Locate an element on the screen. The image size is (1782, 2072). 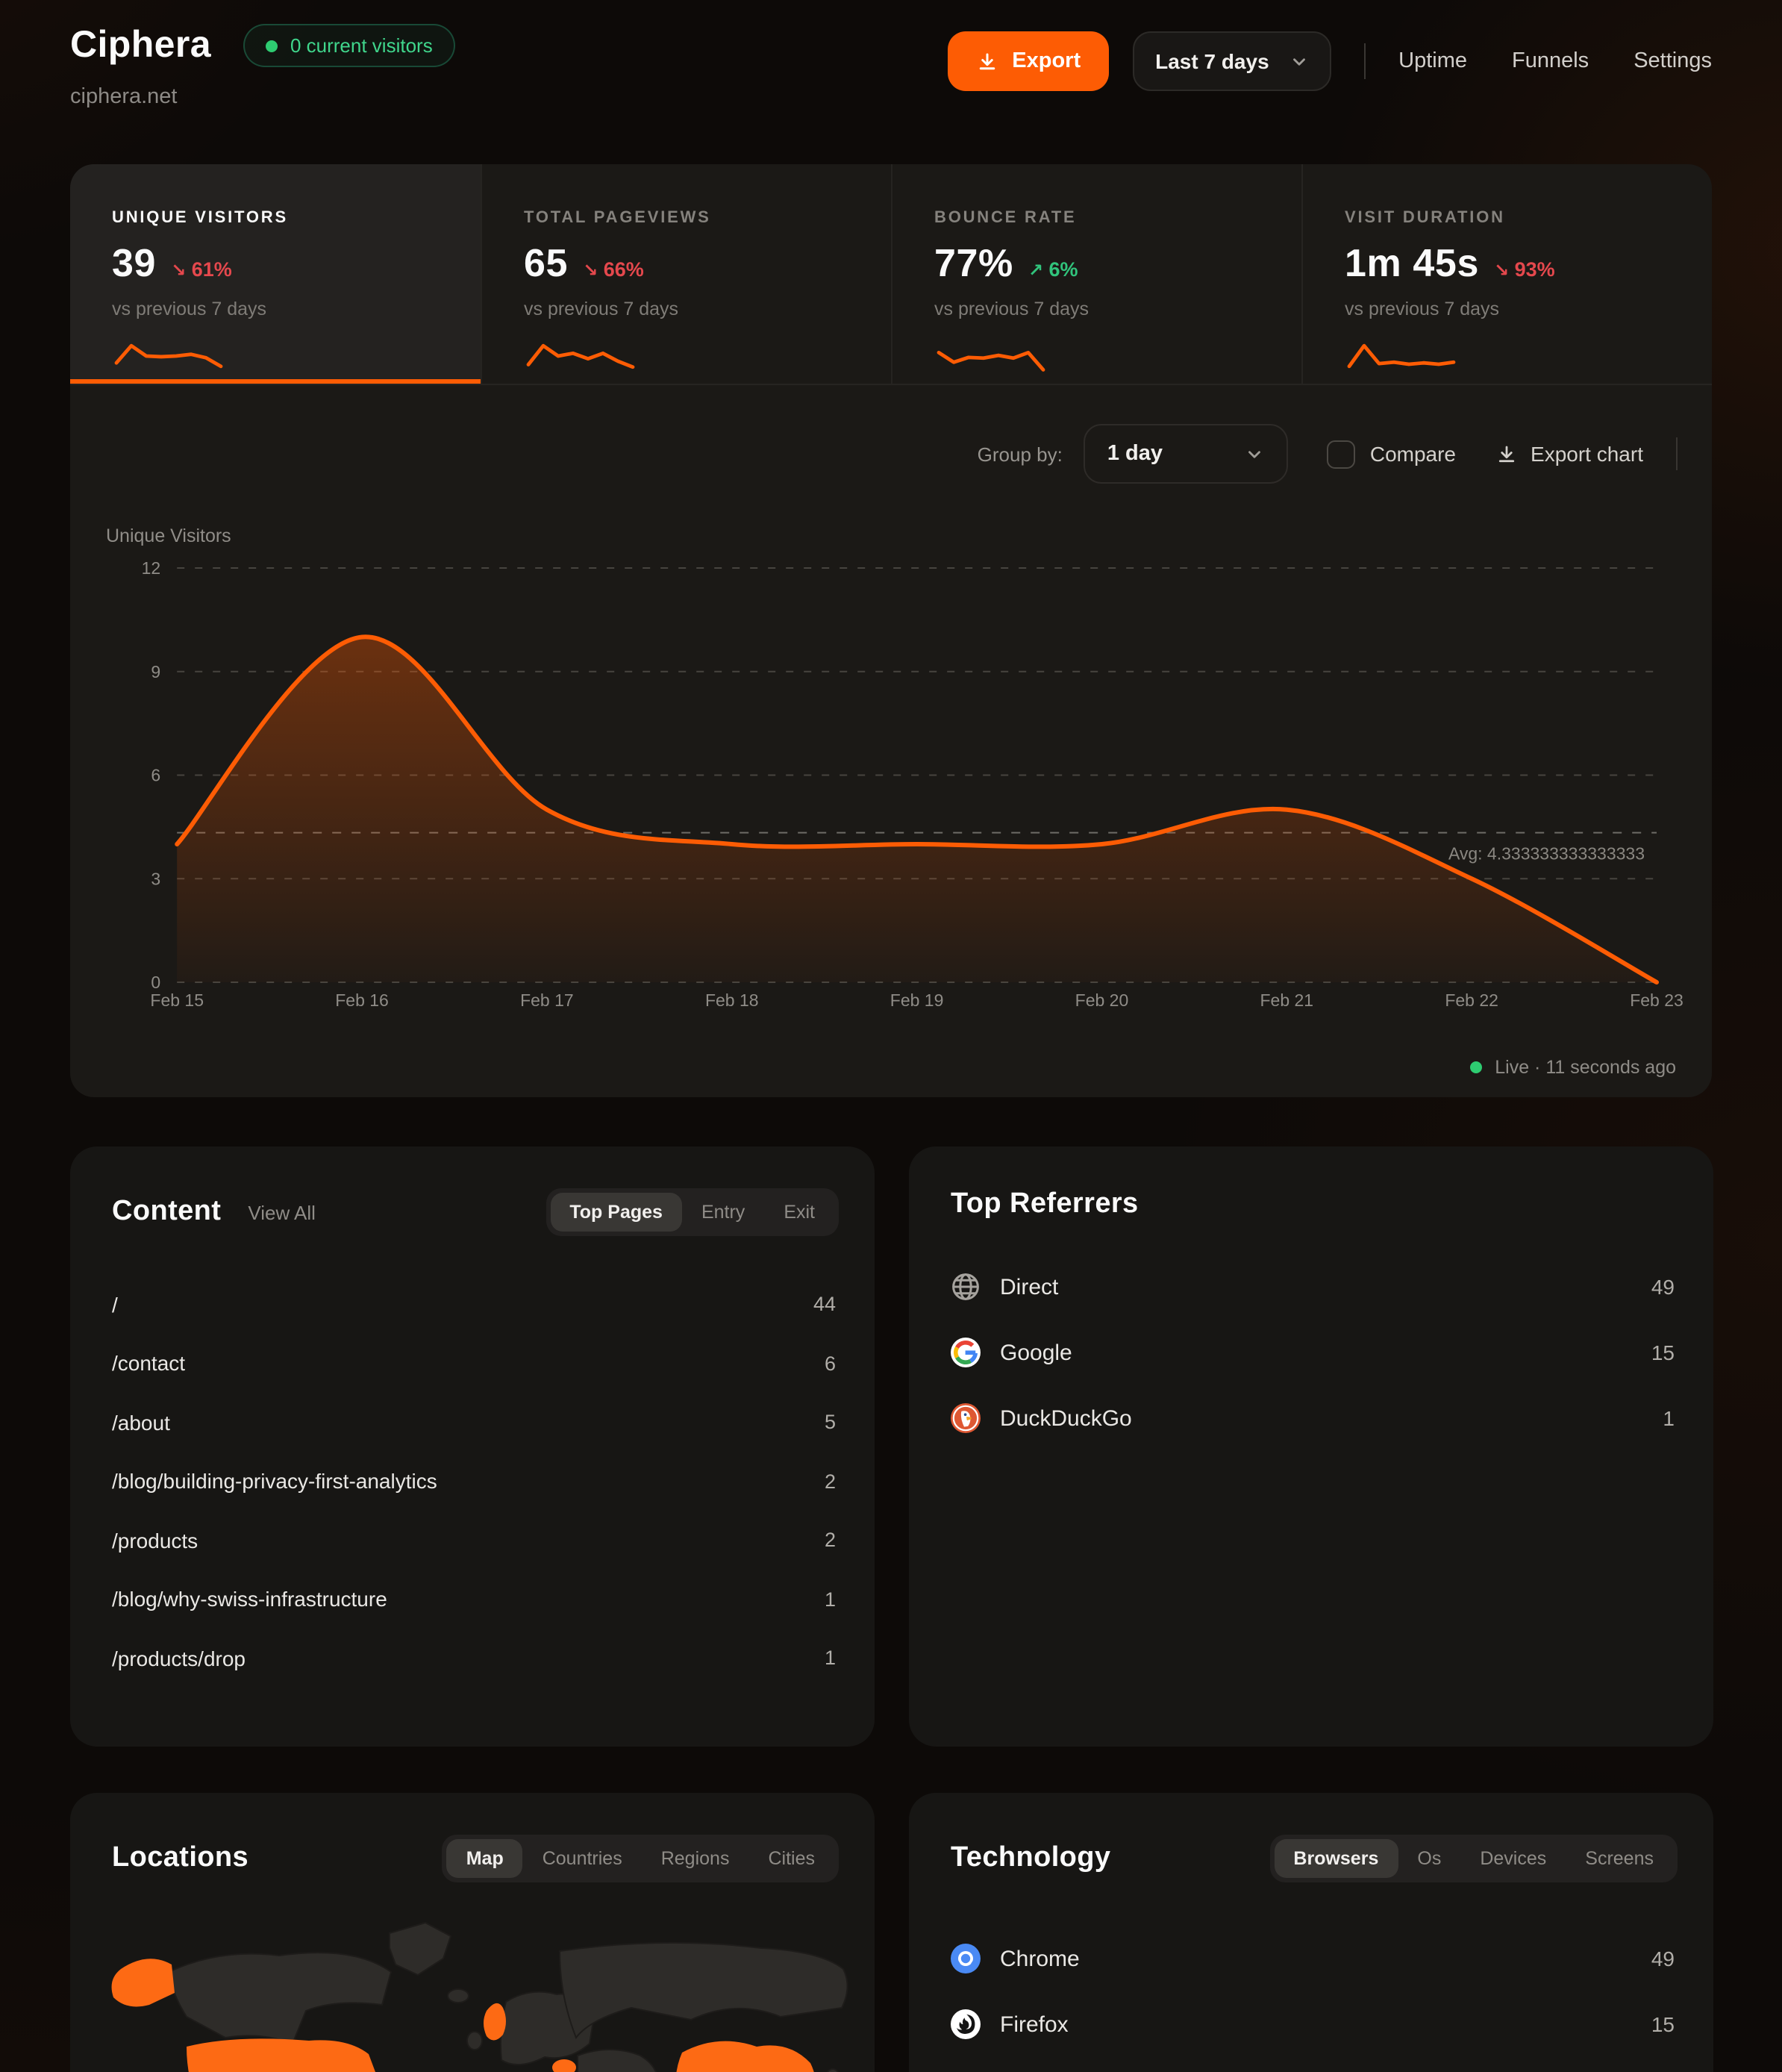
current-visitors-badge: 0 current visitors is located at coordinates (349, 45).